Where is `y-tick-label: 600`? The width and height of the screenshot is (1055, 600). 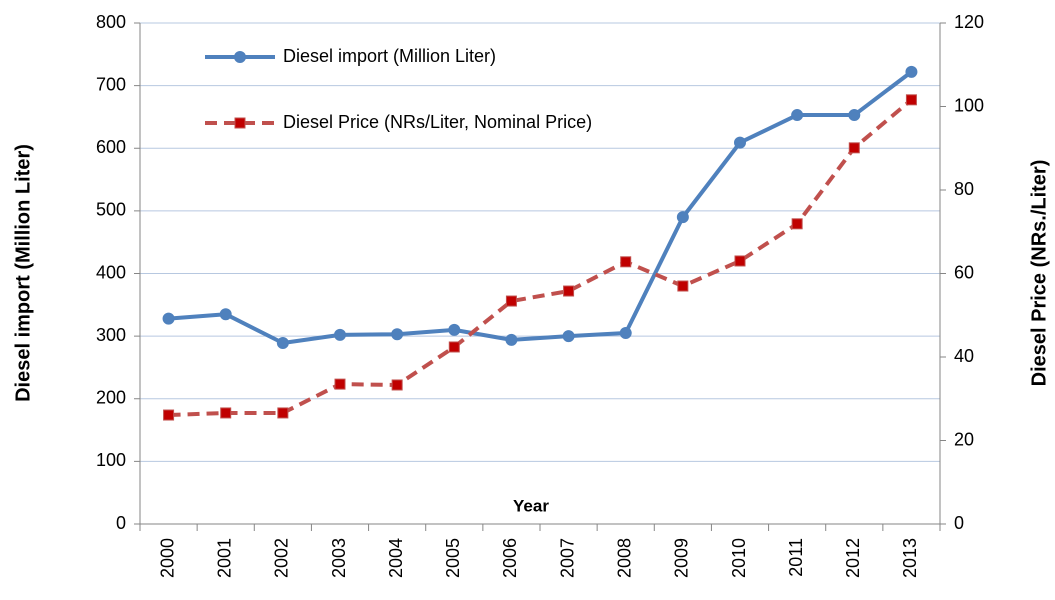 y-tick-label: 600 is located at coordinates (111, 147).